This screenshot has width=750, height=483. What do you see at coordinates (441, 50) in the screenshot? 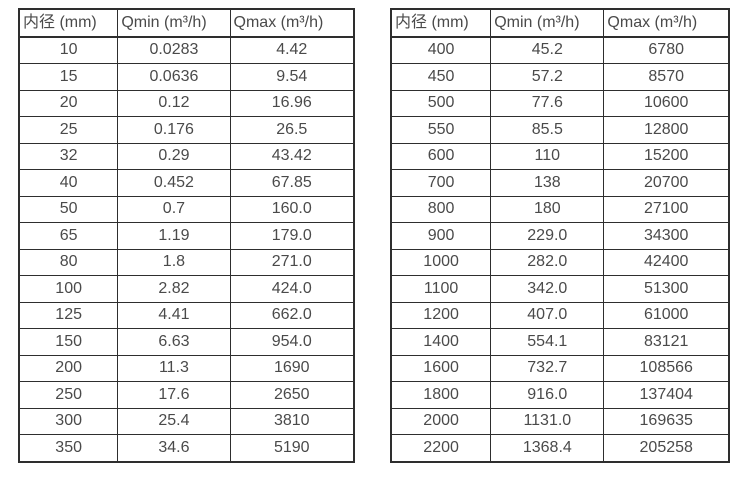
I see `table-cell: 400` at bounding box center [441, 50].